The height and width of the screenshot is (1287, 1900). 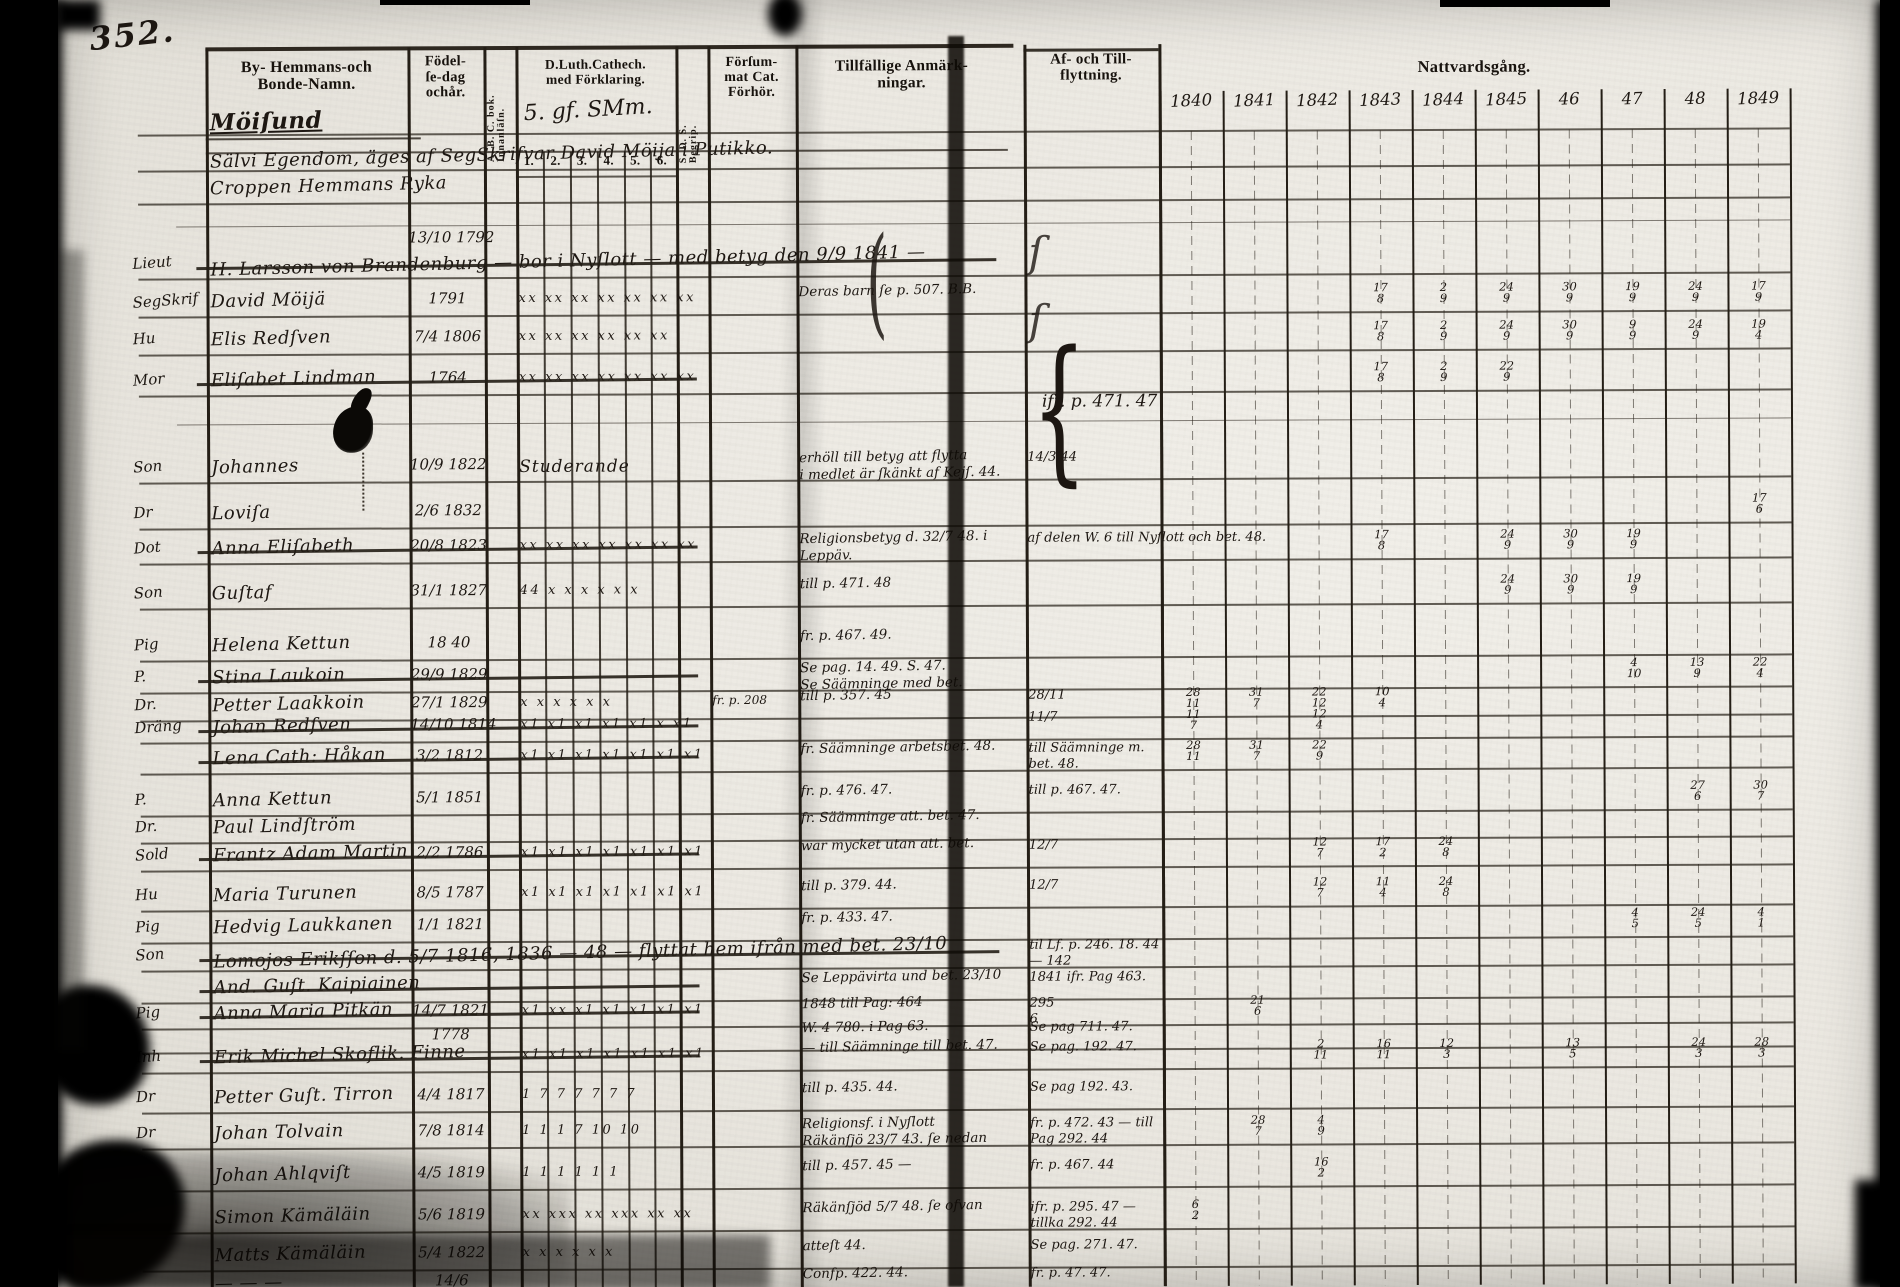 What do you see at coordinates (1321, 1049) in the screenshot?
I see `communion-date: 2 11` at bounding box center [1321, 1049].